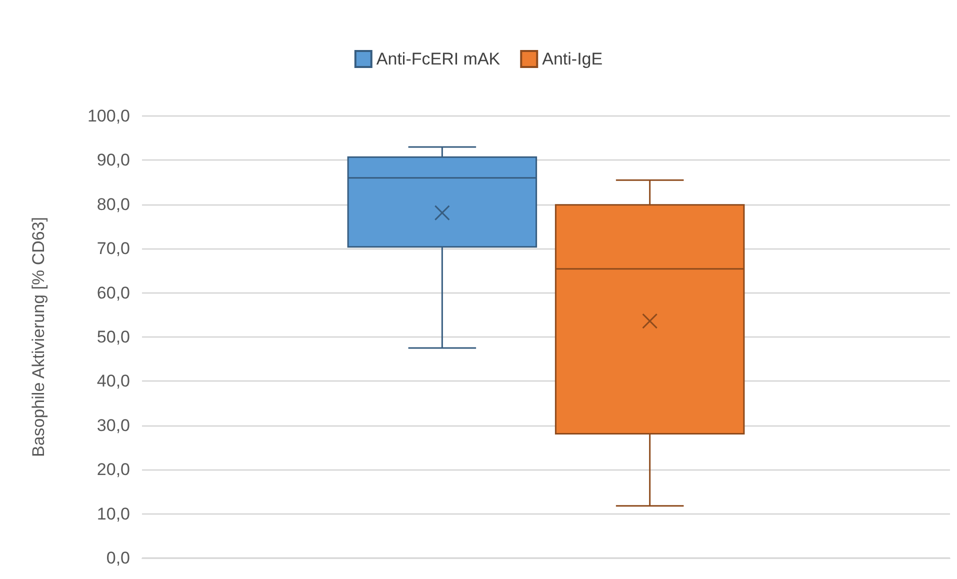  Describe the element at coordinates (38, 337) in the screenshot. I see `y-axis-title: Basophile Aktivierung [% CD63]` at that location.